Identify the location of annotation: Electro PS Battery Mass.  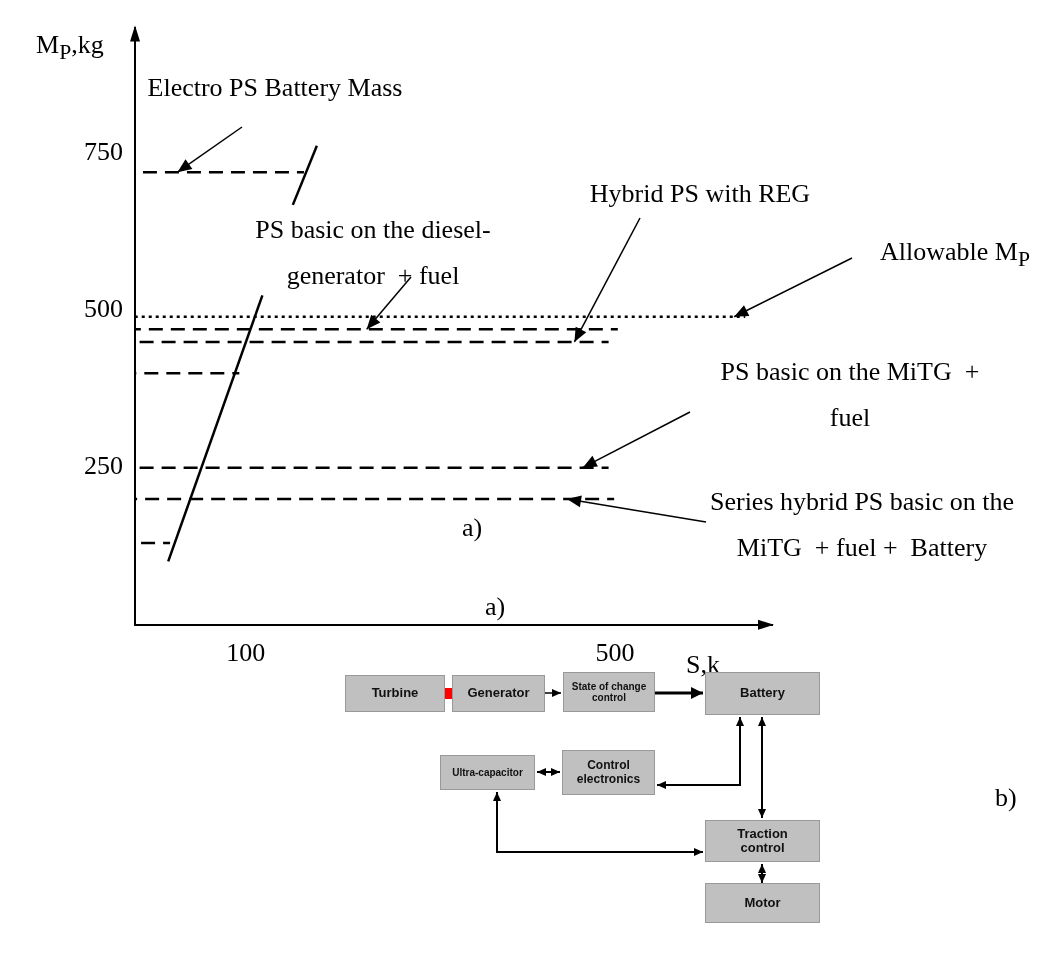
(275, 88).